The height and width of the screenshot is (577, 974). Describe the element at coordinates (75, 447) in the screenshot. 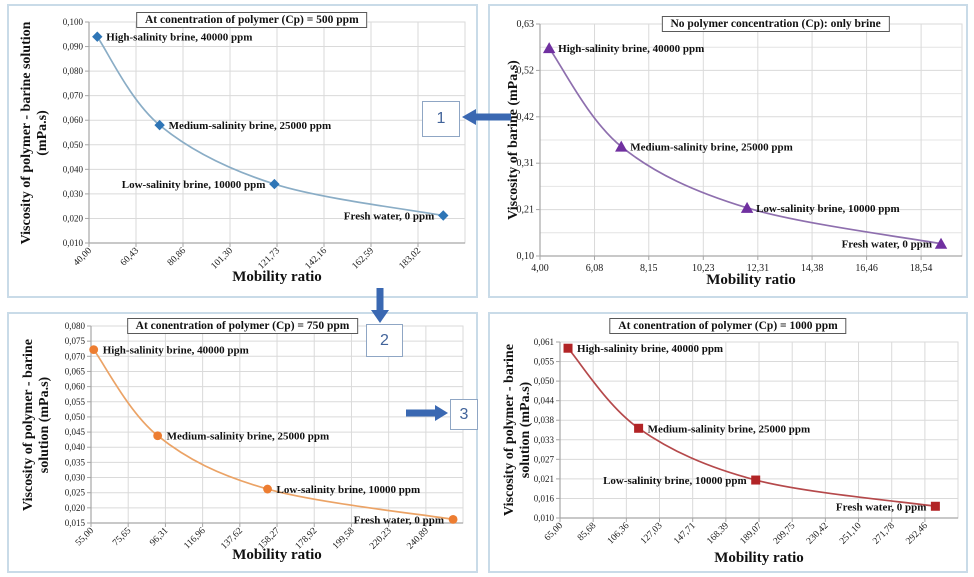

I see `svg-text: 0,040` at that location.